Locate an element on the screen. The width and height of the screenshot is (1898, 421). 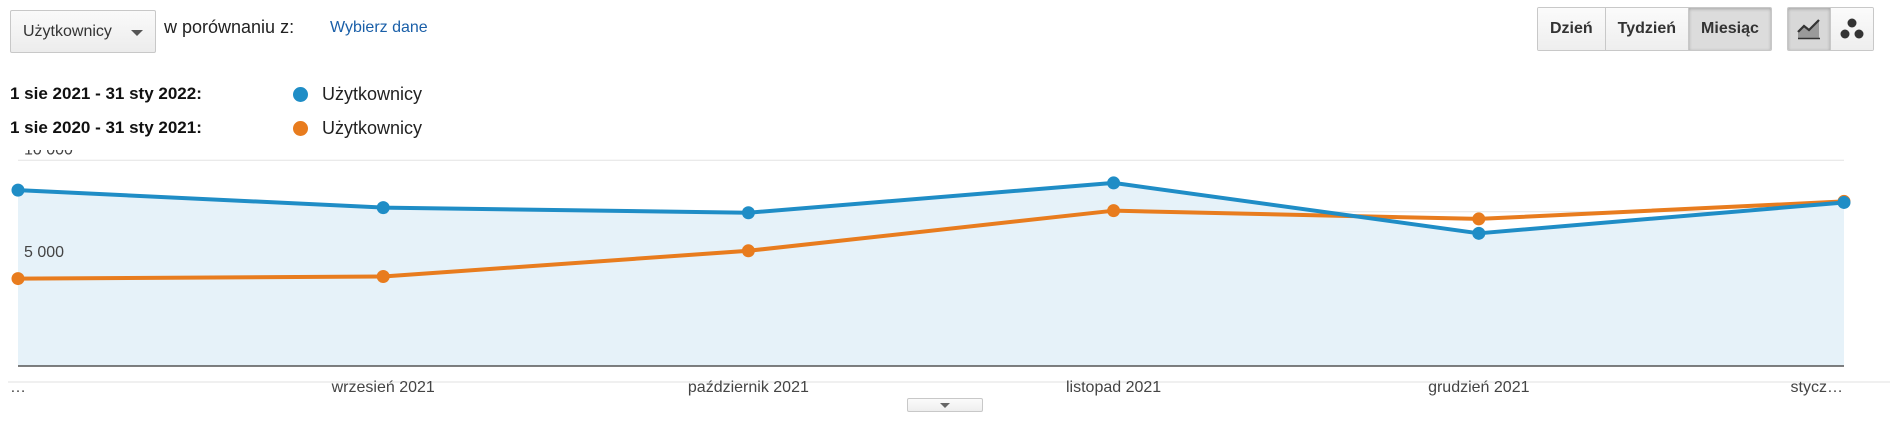
legend-range: 1 sie 2020 - 31 sty 2021: is located at coordinates (106, 127).